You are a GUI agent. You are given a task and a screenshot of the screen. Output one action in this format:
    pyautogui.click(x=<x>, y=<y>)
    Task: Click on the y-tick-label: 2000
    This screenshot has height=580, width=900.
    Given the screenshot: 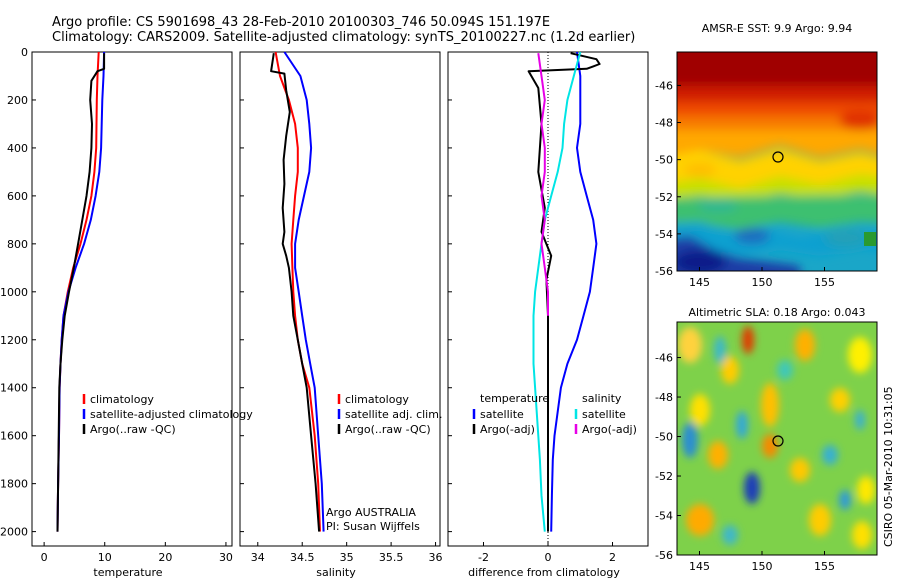 What is the action you would take?
    pyautogui.click(x=14, y=532)
    